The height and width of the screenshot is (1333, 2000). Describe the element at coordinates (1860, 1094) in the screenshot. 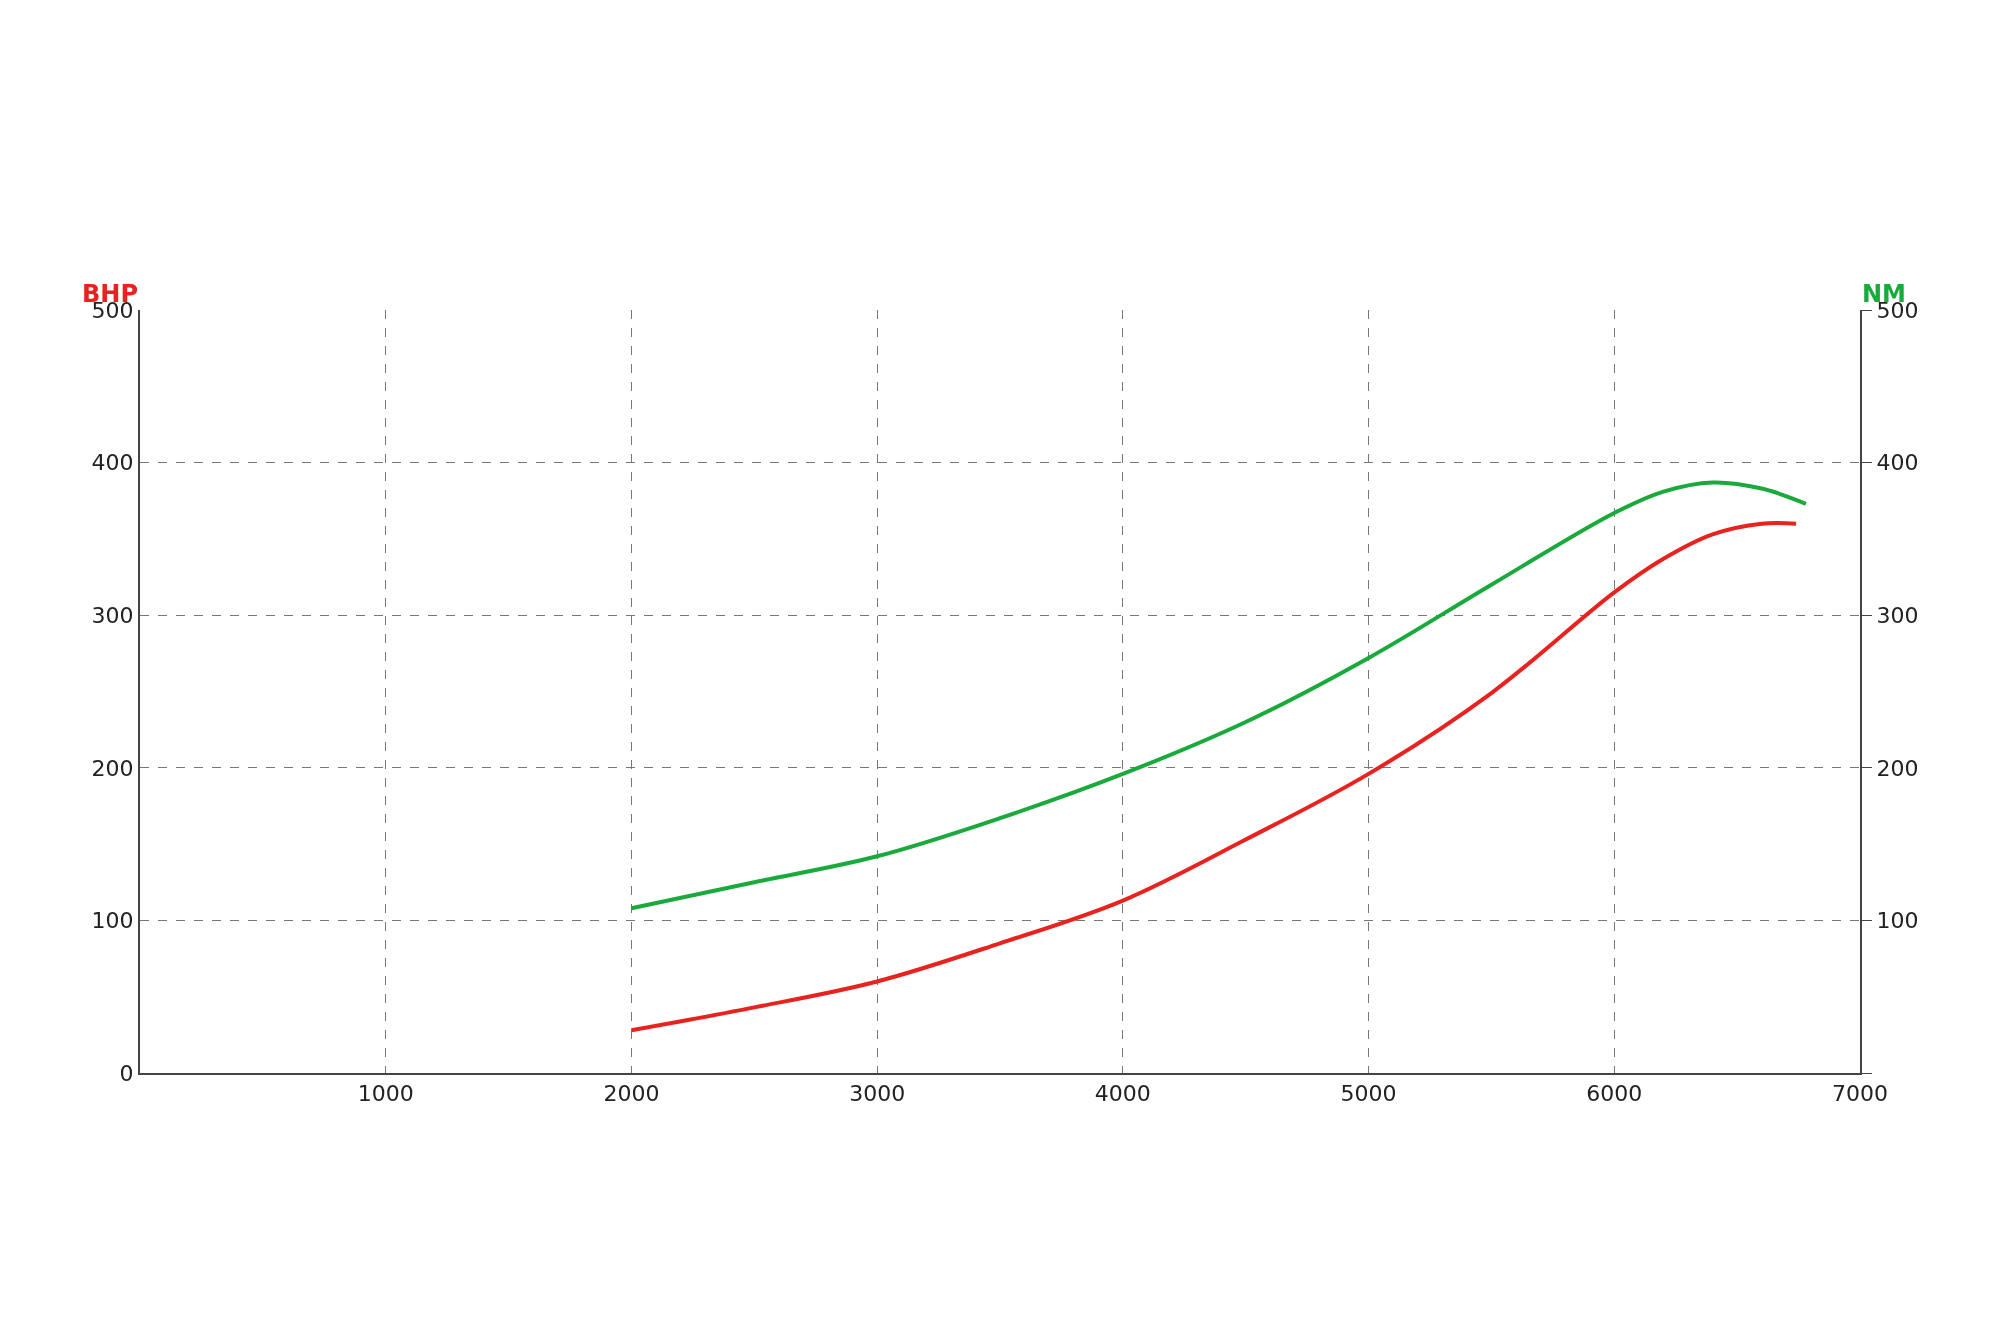

I see `x-tick-label: 7000` at that location.